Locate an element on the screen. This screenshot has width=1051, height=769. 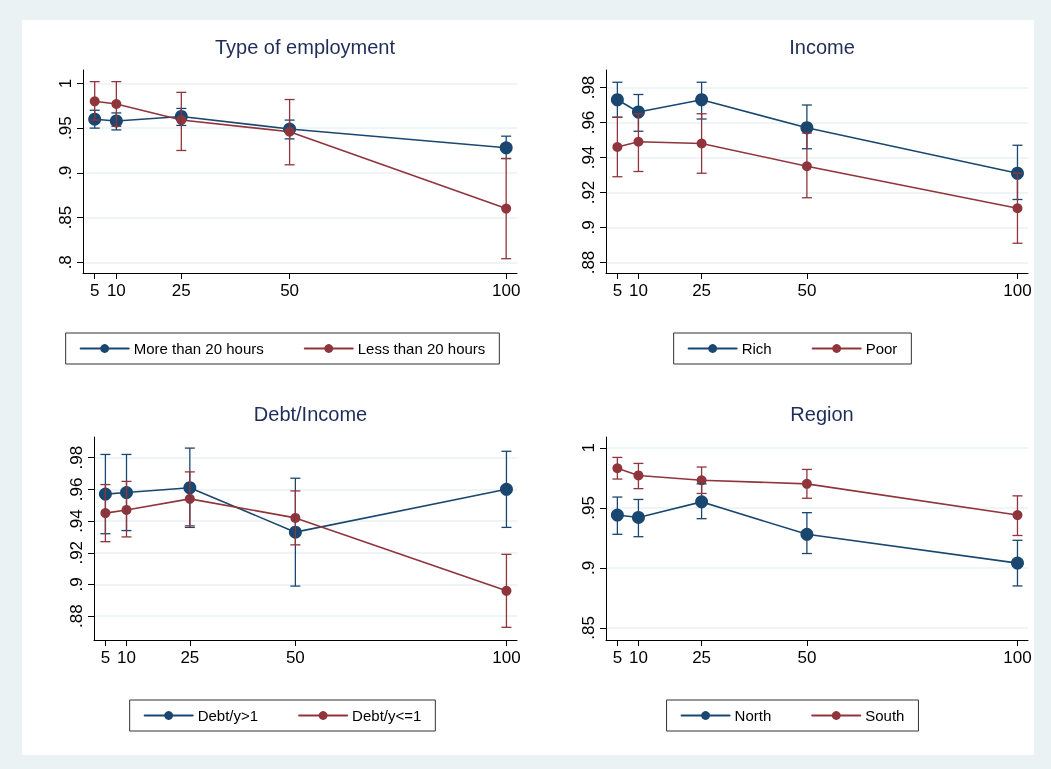
chart-title: Type of employment is located at coordinates (305, 47).